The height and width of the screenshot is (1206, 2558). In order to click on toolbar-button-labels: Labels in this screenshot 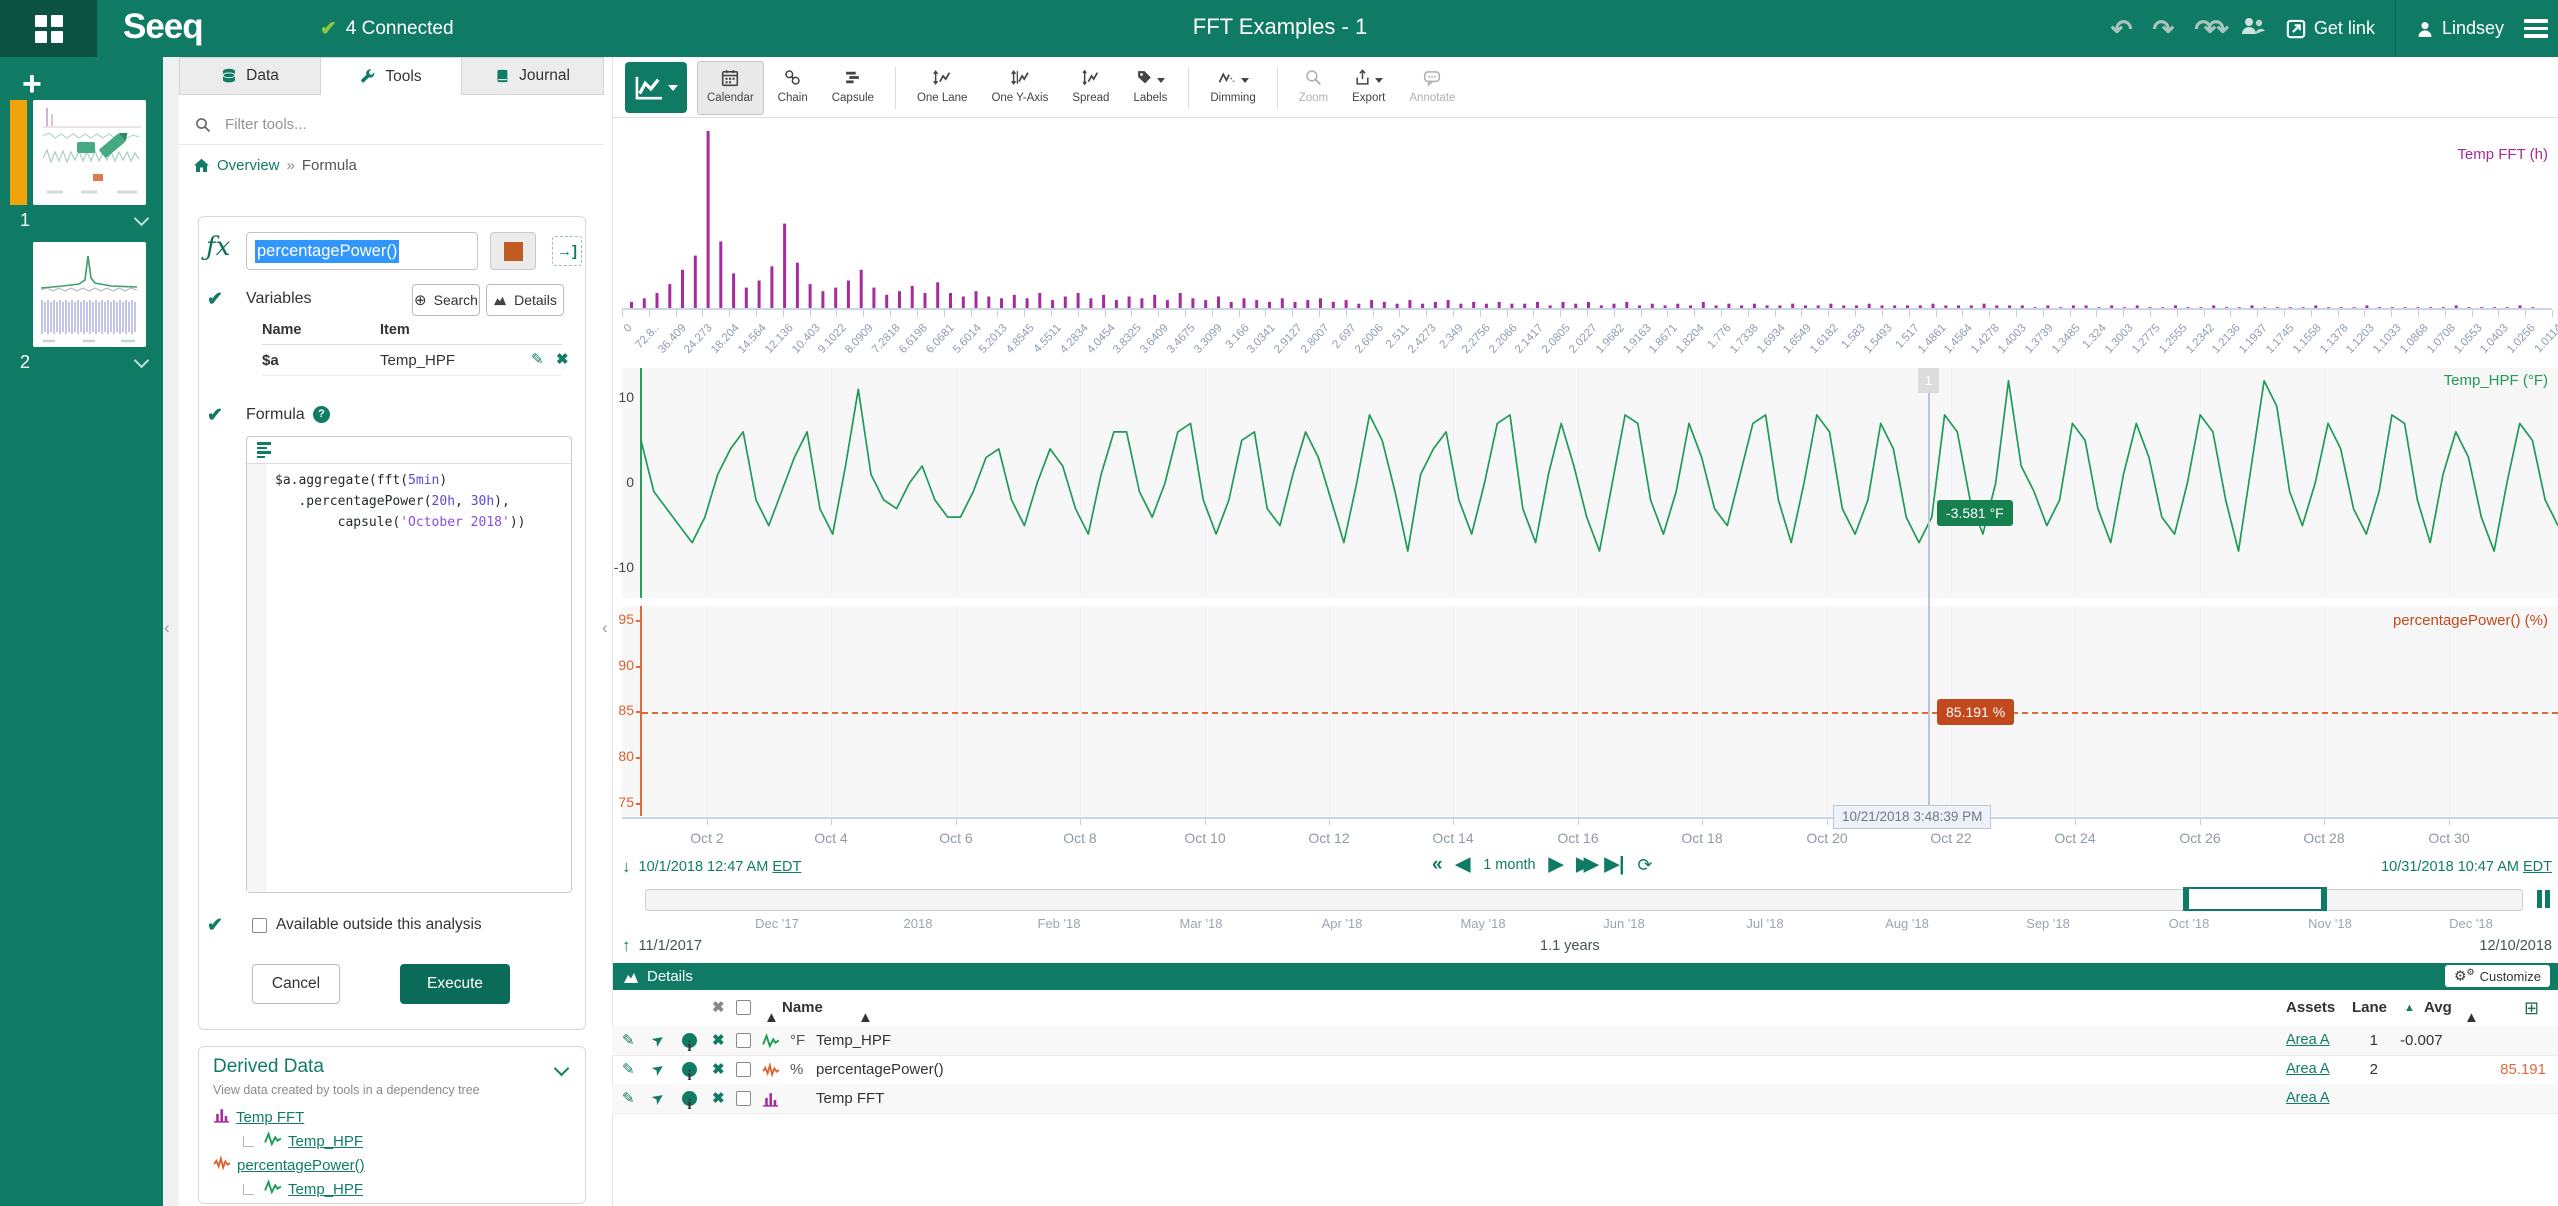, I will do `click(1150, 88)`.